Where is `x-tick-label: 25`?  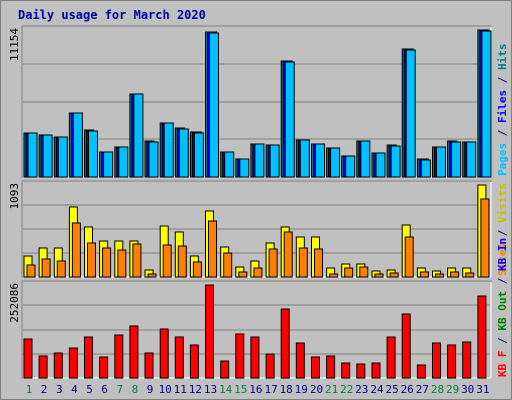 x-tick-label: 25 is located at coordinates (391, 389).